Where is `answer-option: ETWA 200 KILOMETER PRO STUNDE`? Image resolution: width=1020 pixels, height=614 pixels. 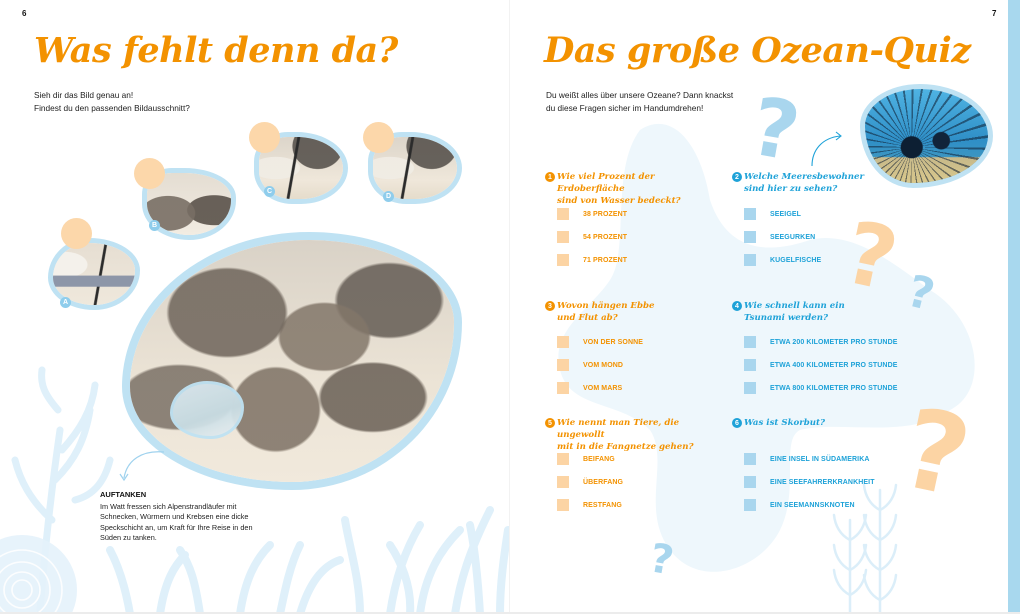 answer-option: ETWA 200 KILOMETER PRO STUNDE is located at coordinates (821, 342).